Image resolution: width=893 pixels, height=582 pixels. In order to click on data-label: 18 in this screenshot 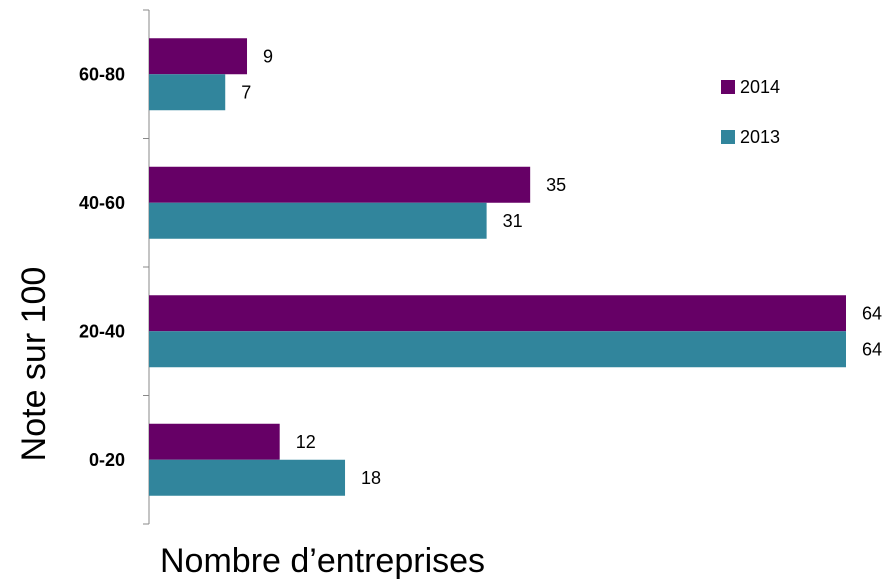, I will do `click(371, 478)`.